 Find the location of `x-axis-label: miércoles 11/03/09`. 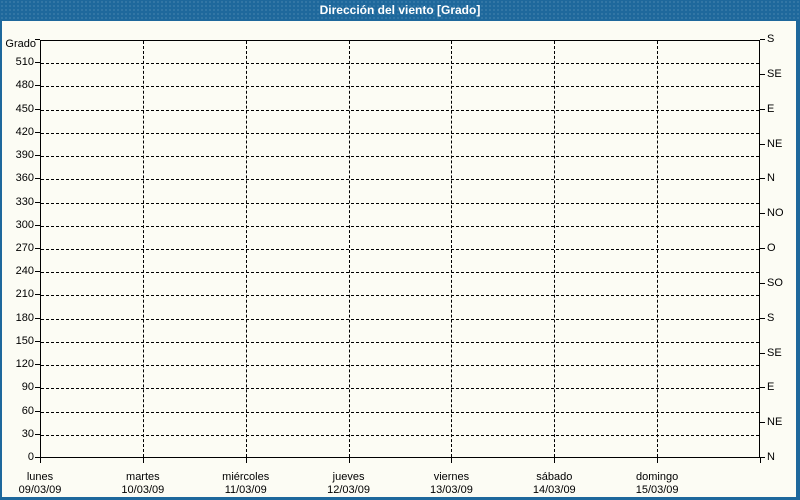

x-axis-label: miércoles 11/03/09 is located at coordinates (246, 484).